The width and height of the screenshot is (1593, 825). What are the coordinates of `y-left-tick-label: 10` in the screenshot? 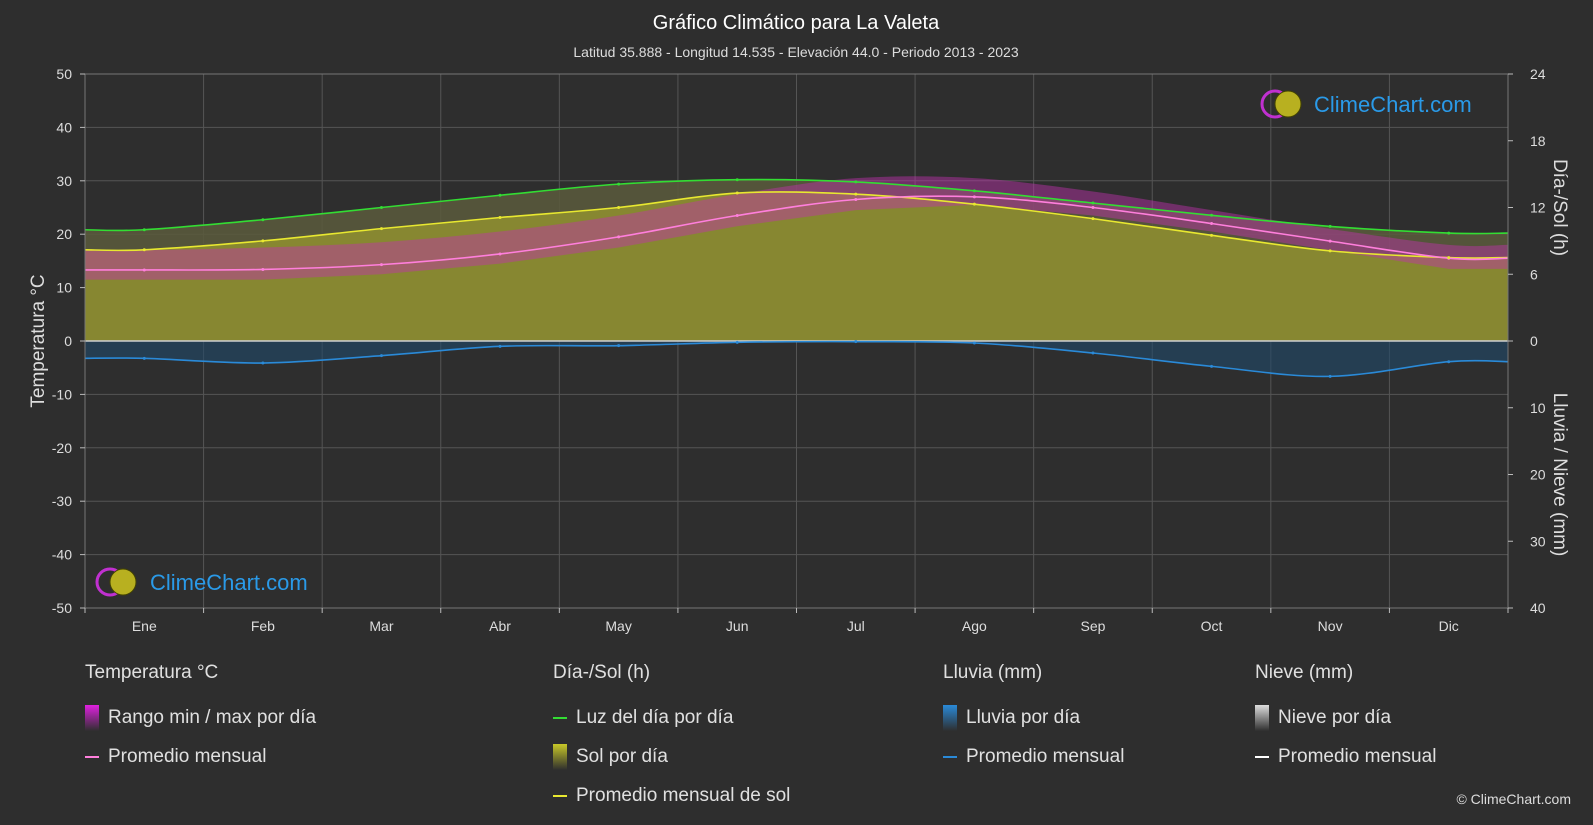 It's located at (64, 288).